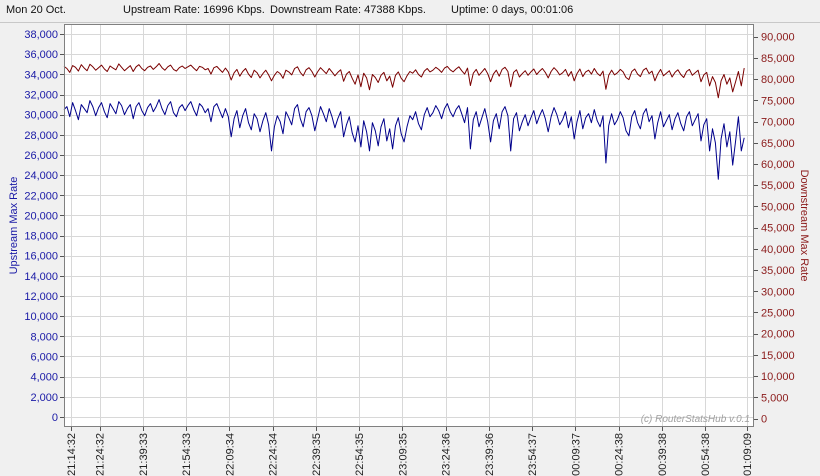 The width and height of the screenshot is (820, 476). I want to click on right-axis-tick-label: 45,000, so click(778, 229).